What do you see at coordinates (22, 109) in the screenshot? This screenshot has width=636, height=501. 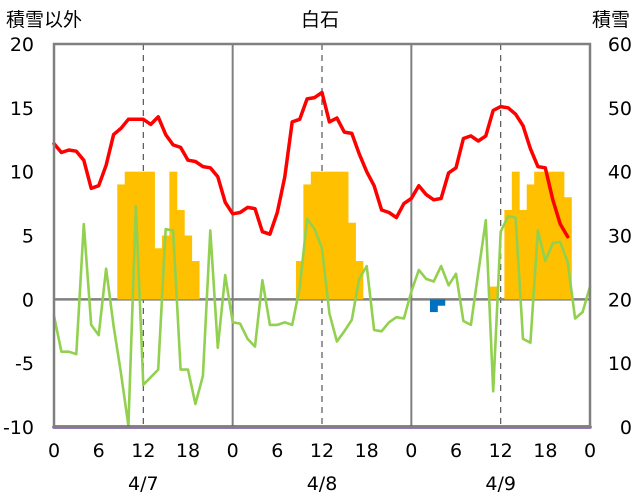 I see `y-left-tick-label: 15` at bounding box center [22, 109].